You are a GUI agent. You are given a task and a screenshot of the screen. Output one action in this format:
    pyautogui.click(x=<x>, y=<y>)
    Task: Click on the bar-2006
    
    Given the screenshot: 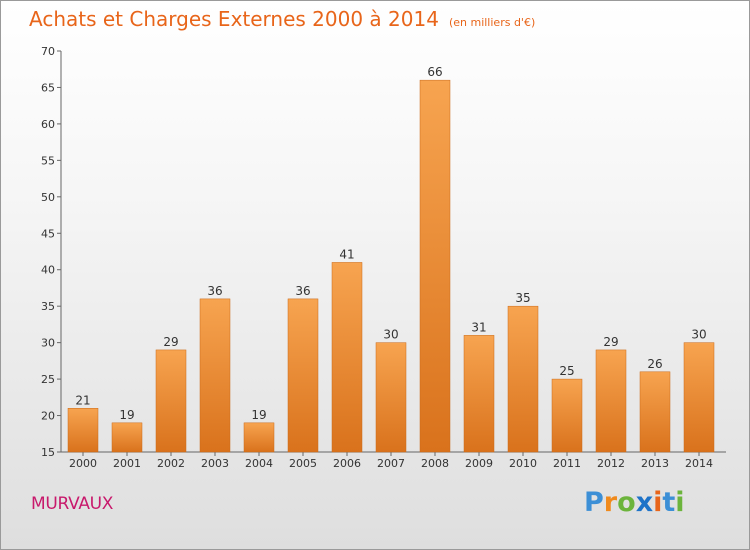 What is the action you would take?
    pyautogui.click(x=347, y=357)
    